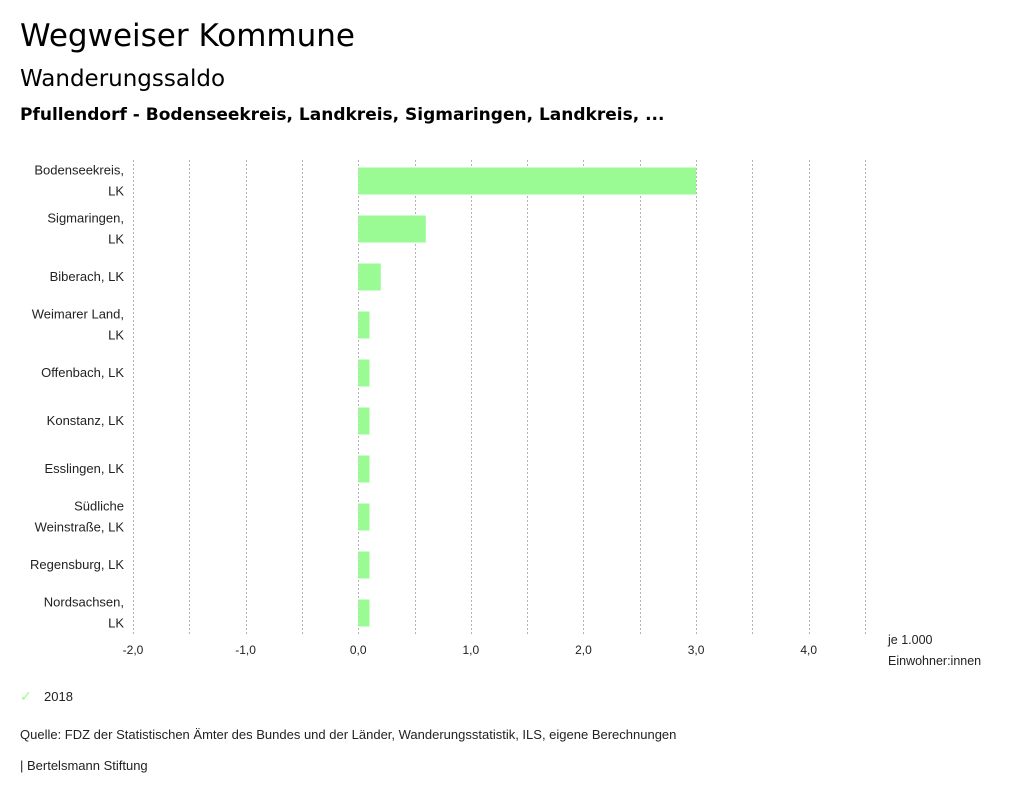 The height and width of the screenshot is (799, 1024). What do you see at coordinates (79, 170) in the screenshot?
I see `category-label-line: Bodenseekreis,` at bounding box center [79, 170].